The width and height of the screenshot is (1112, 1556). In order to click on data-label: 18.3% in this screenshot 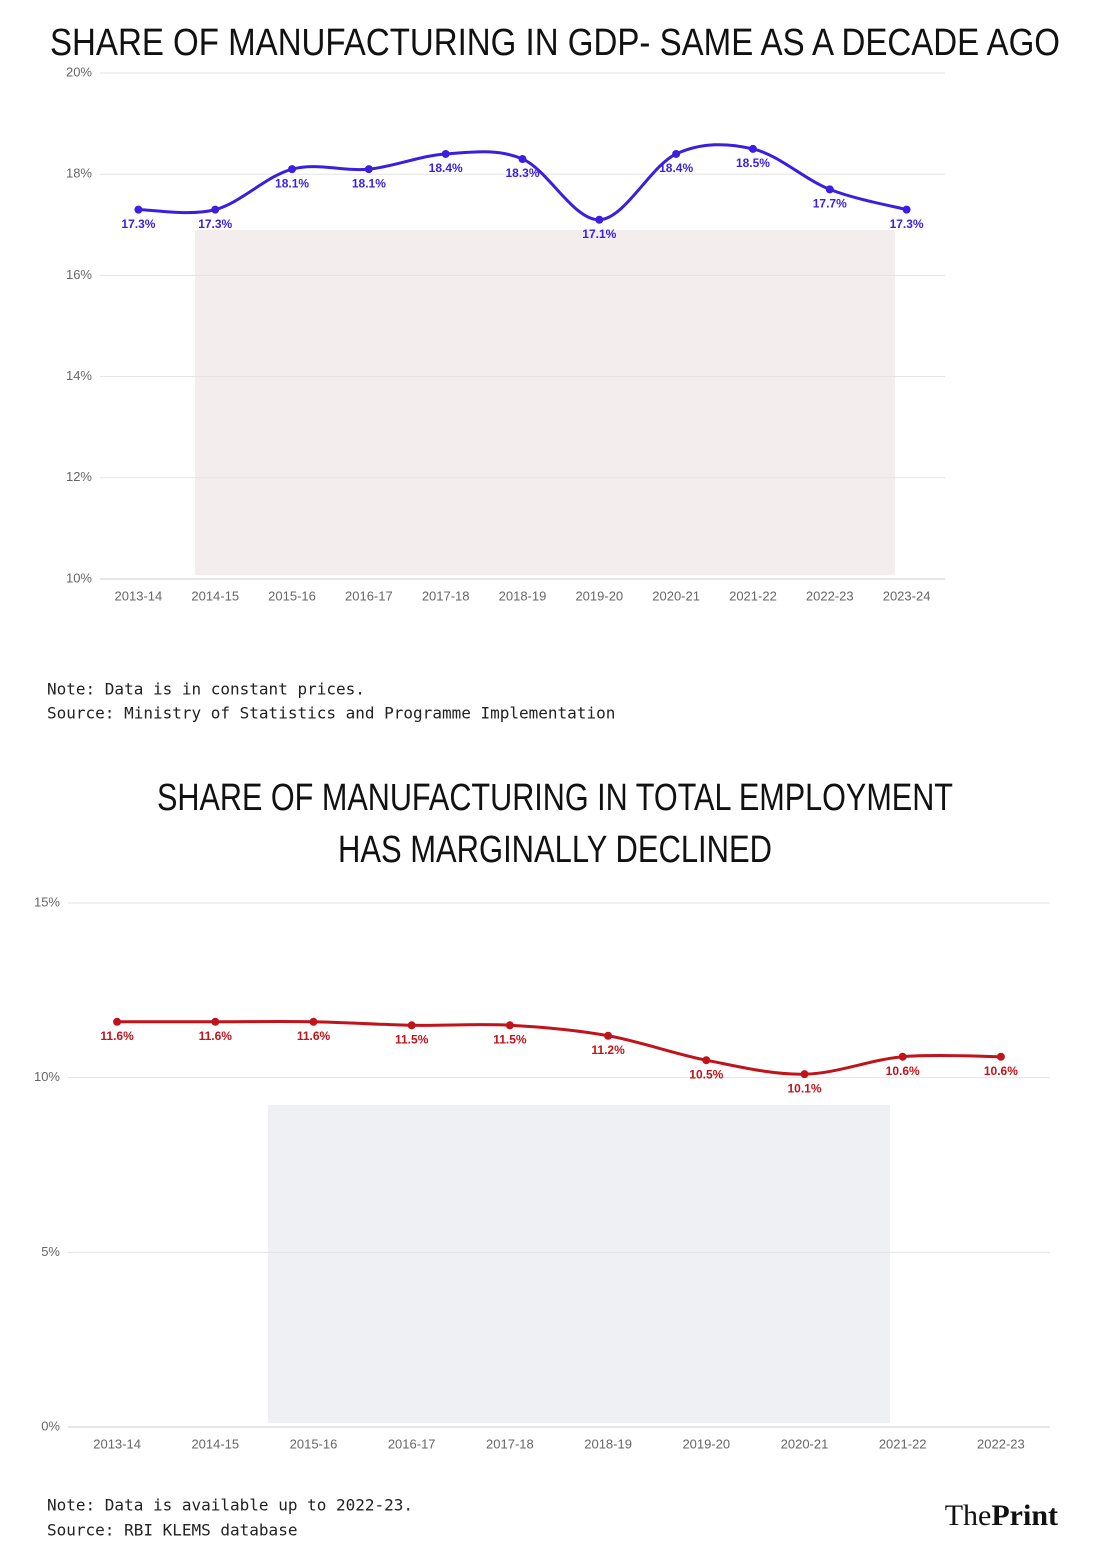, I will do `click(522, 173)`.